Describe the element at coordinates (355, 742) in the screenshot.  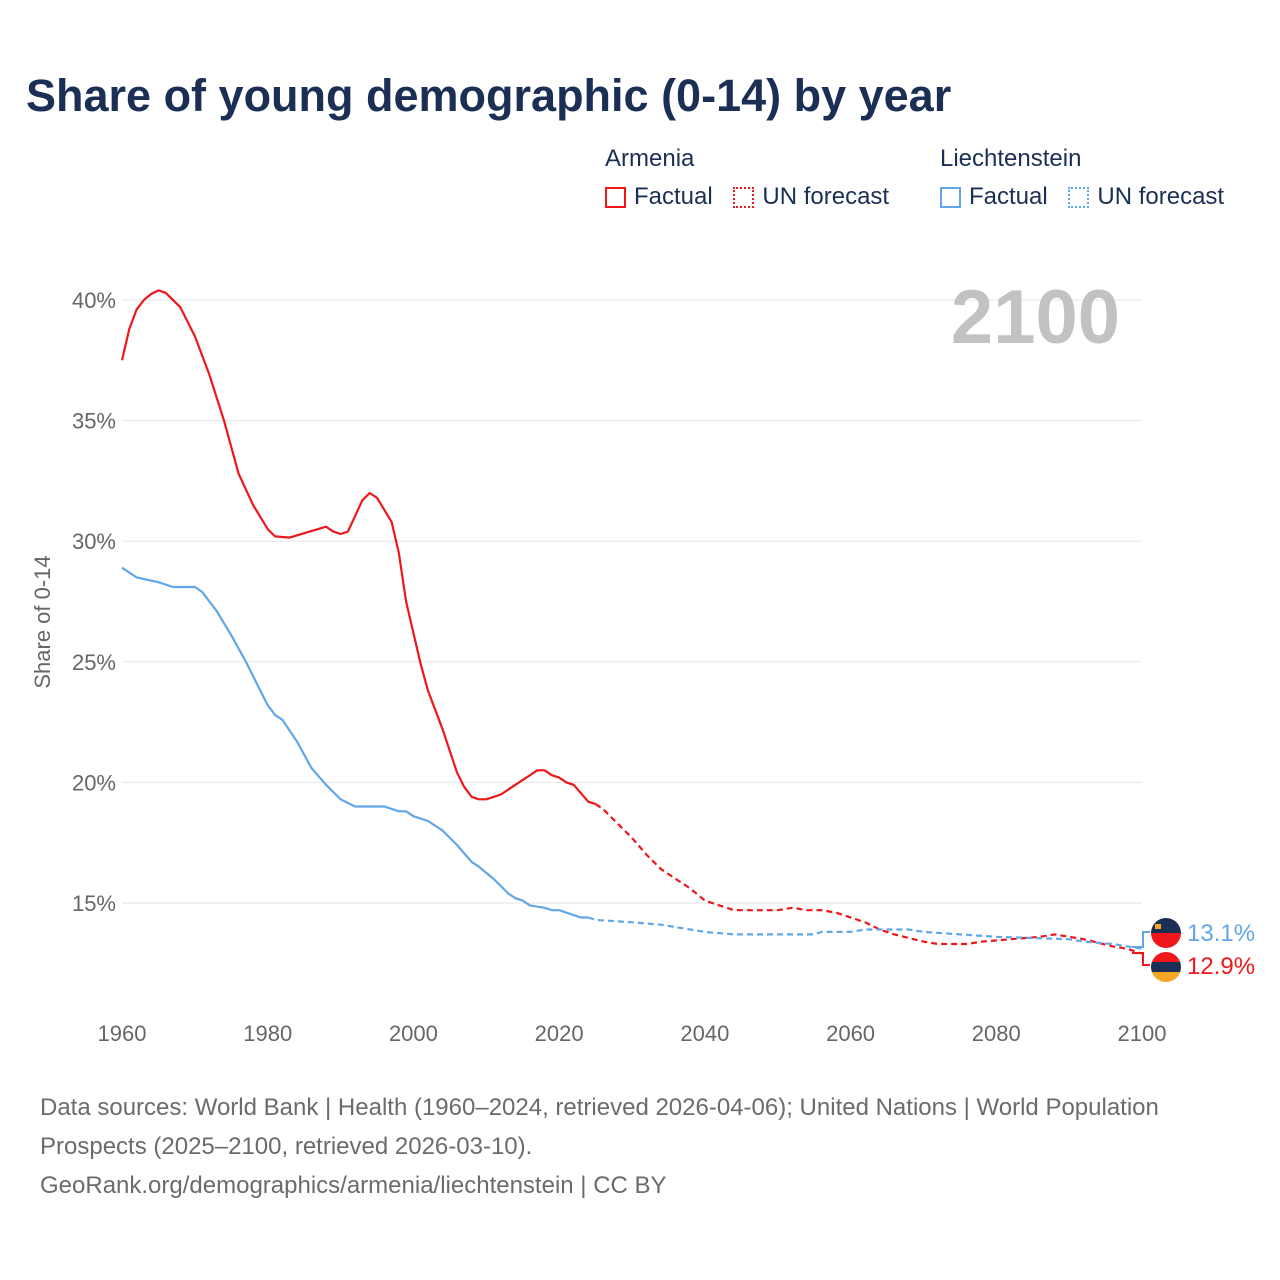
I see `series-liechtenstein-factual` at that location.